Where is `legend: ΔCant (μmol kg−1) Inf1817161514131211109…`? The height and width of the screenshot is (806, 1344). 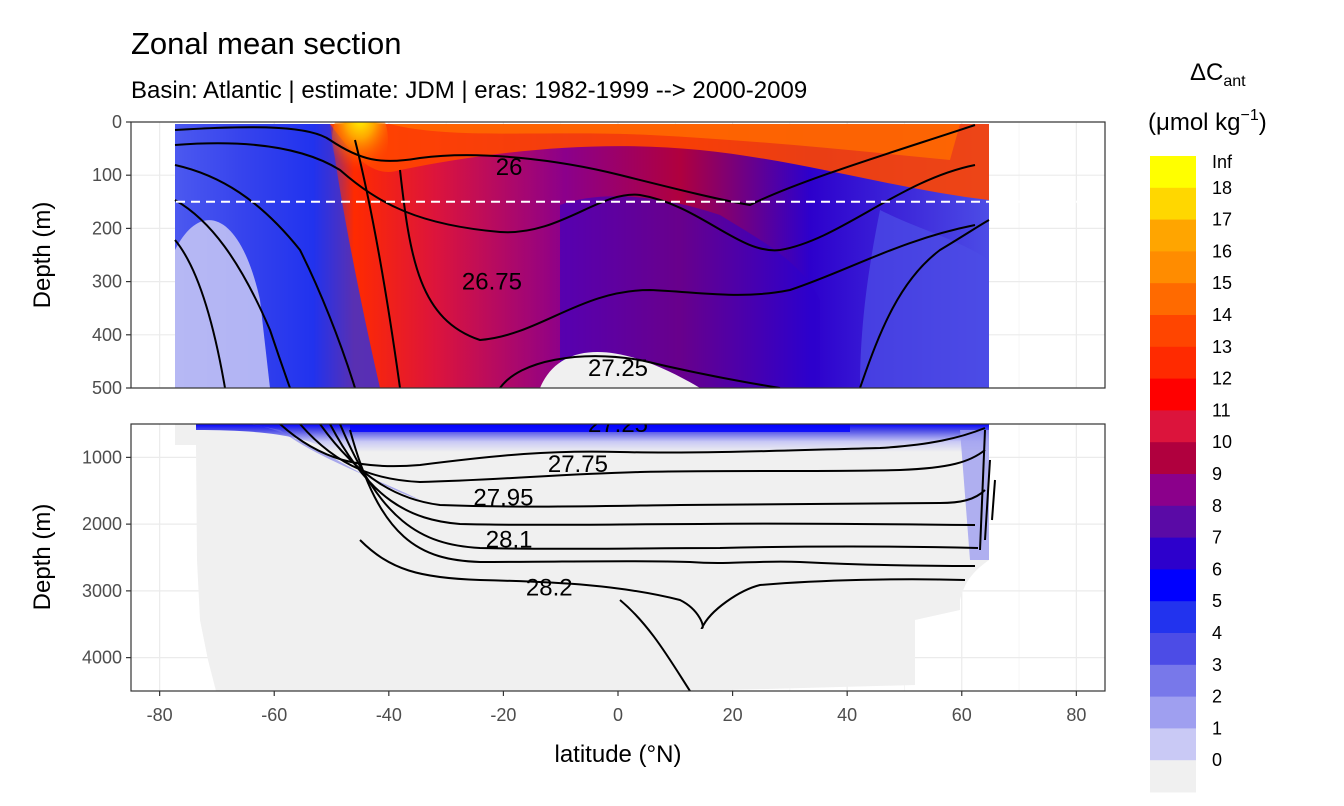 legend: ΔCant (μmol kg−1) Inf1817161514131211109… is located at coordinates (1207, 426).